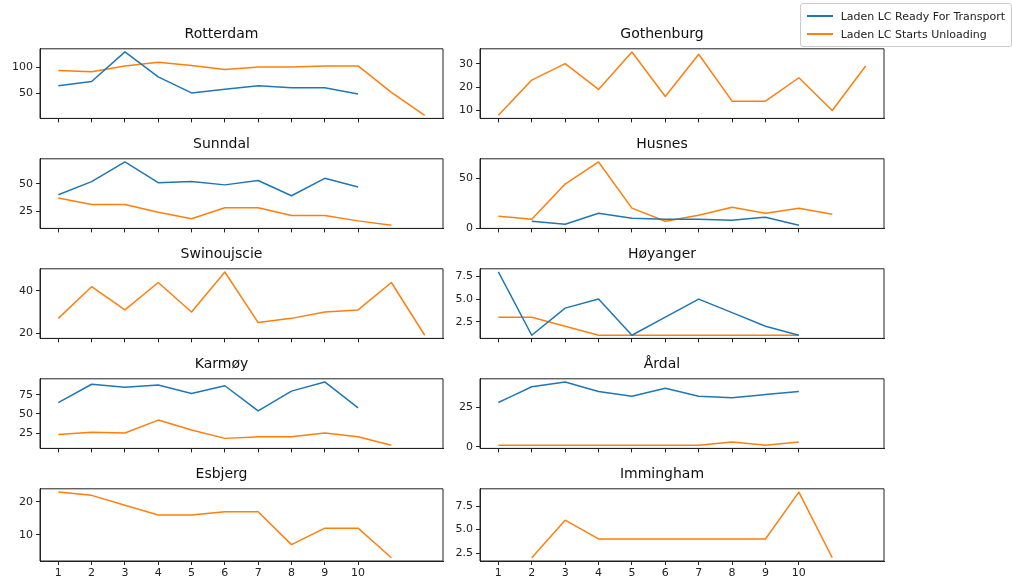  Describe the element at coordinates (466, 63) in the screenshot. I see `y-tick-label: 30` at that location.